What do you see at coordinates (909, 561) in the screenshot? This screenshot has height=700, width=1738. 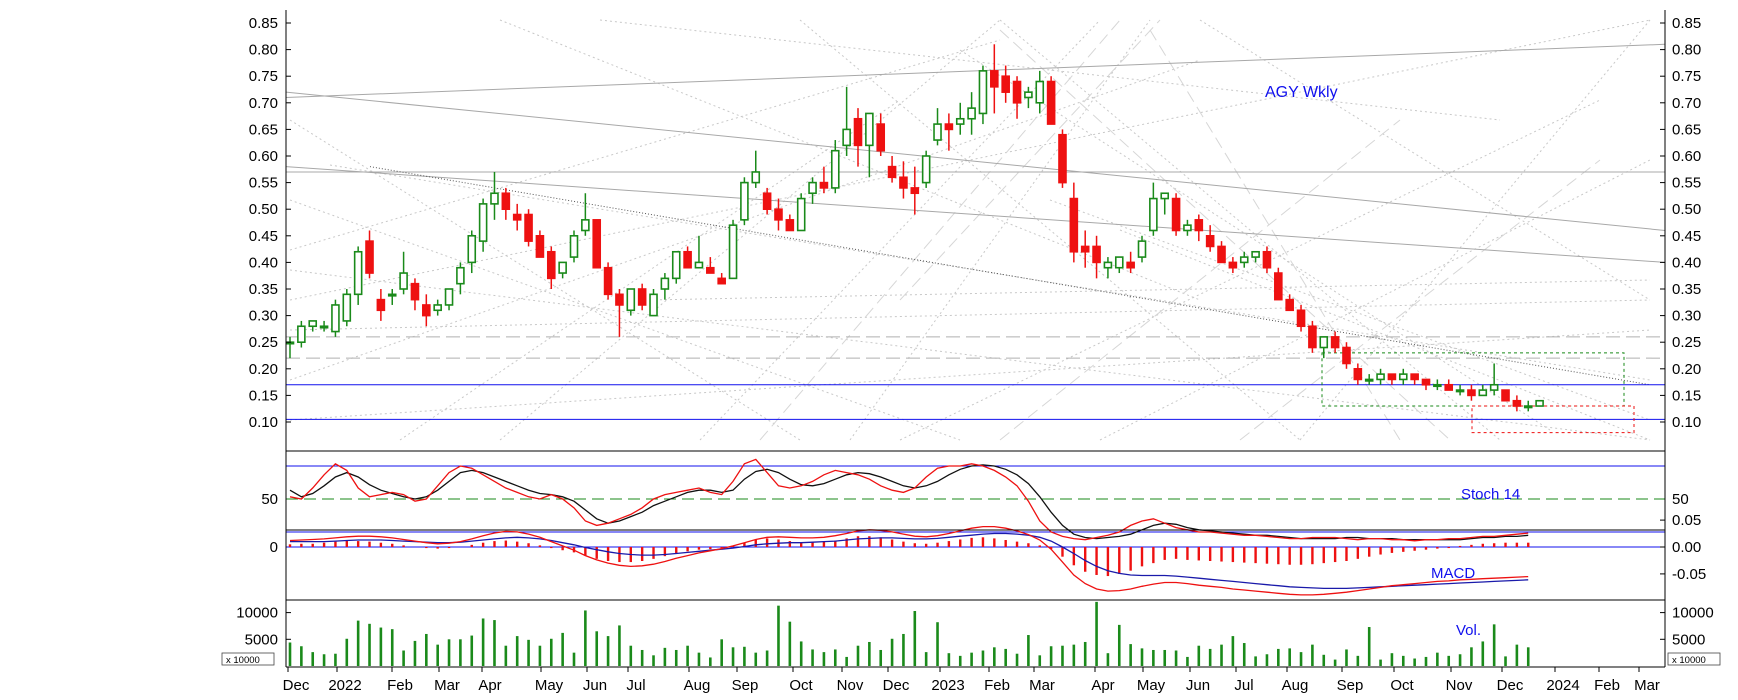 I see `macd-line` at bounding box center [909, 561].